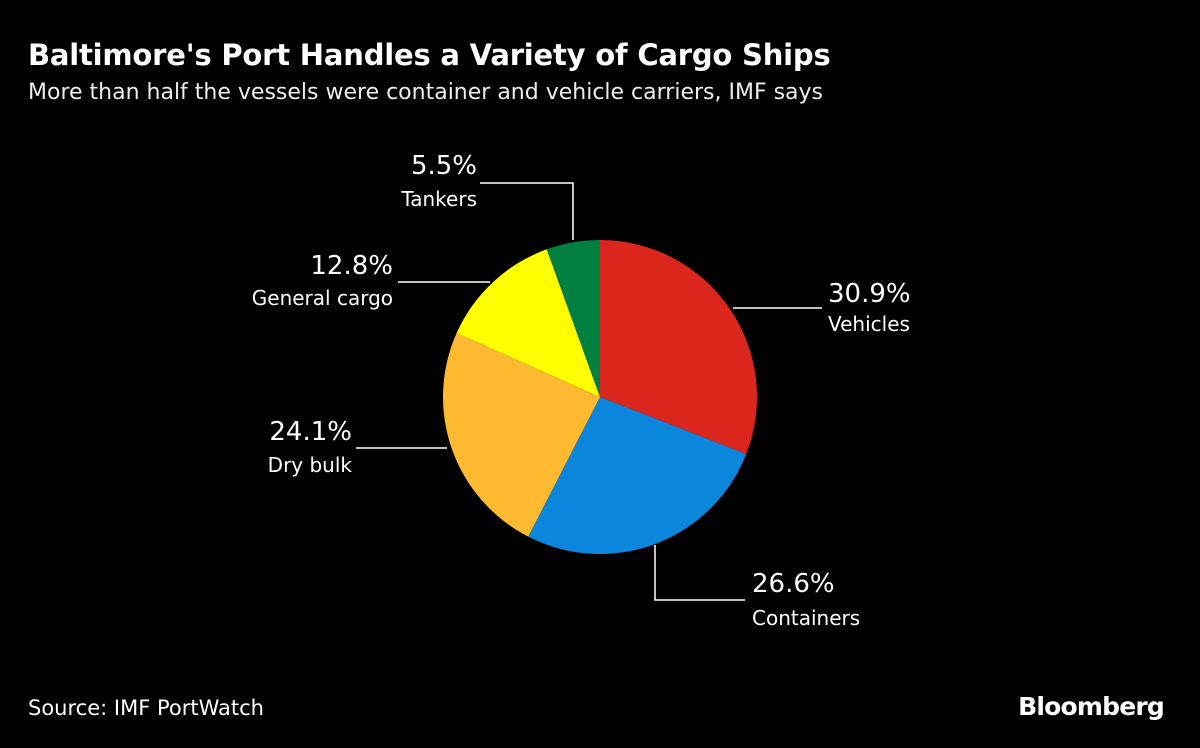  I want to click on pie-slice-containers, so click(637, 475).